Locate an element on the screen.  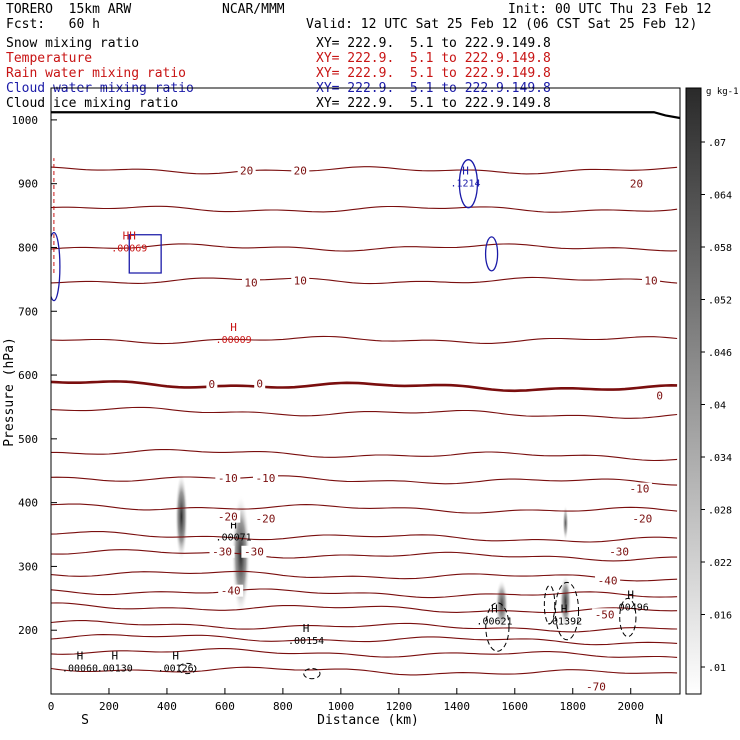
model-title: TORERO 15km ARW is located at coordinates (69, 9).